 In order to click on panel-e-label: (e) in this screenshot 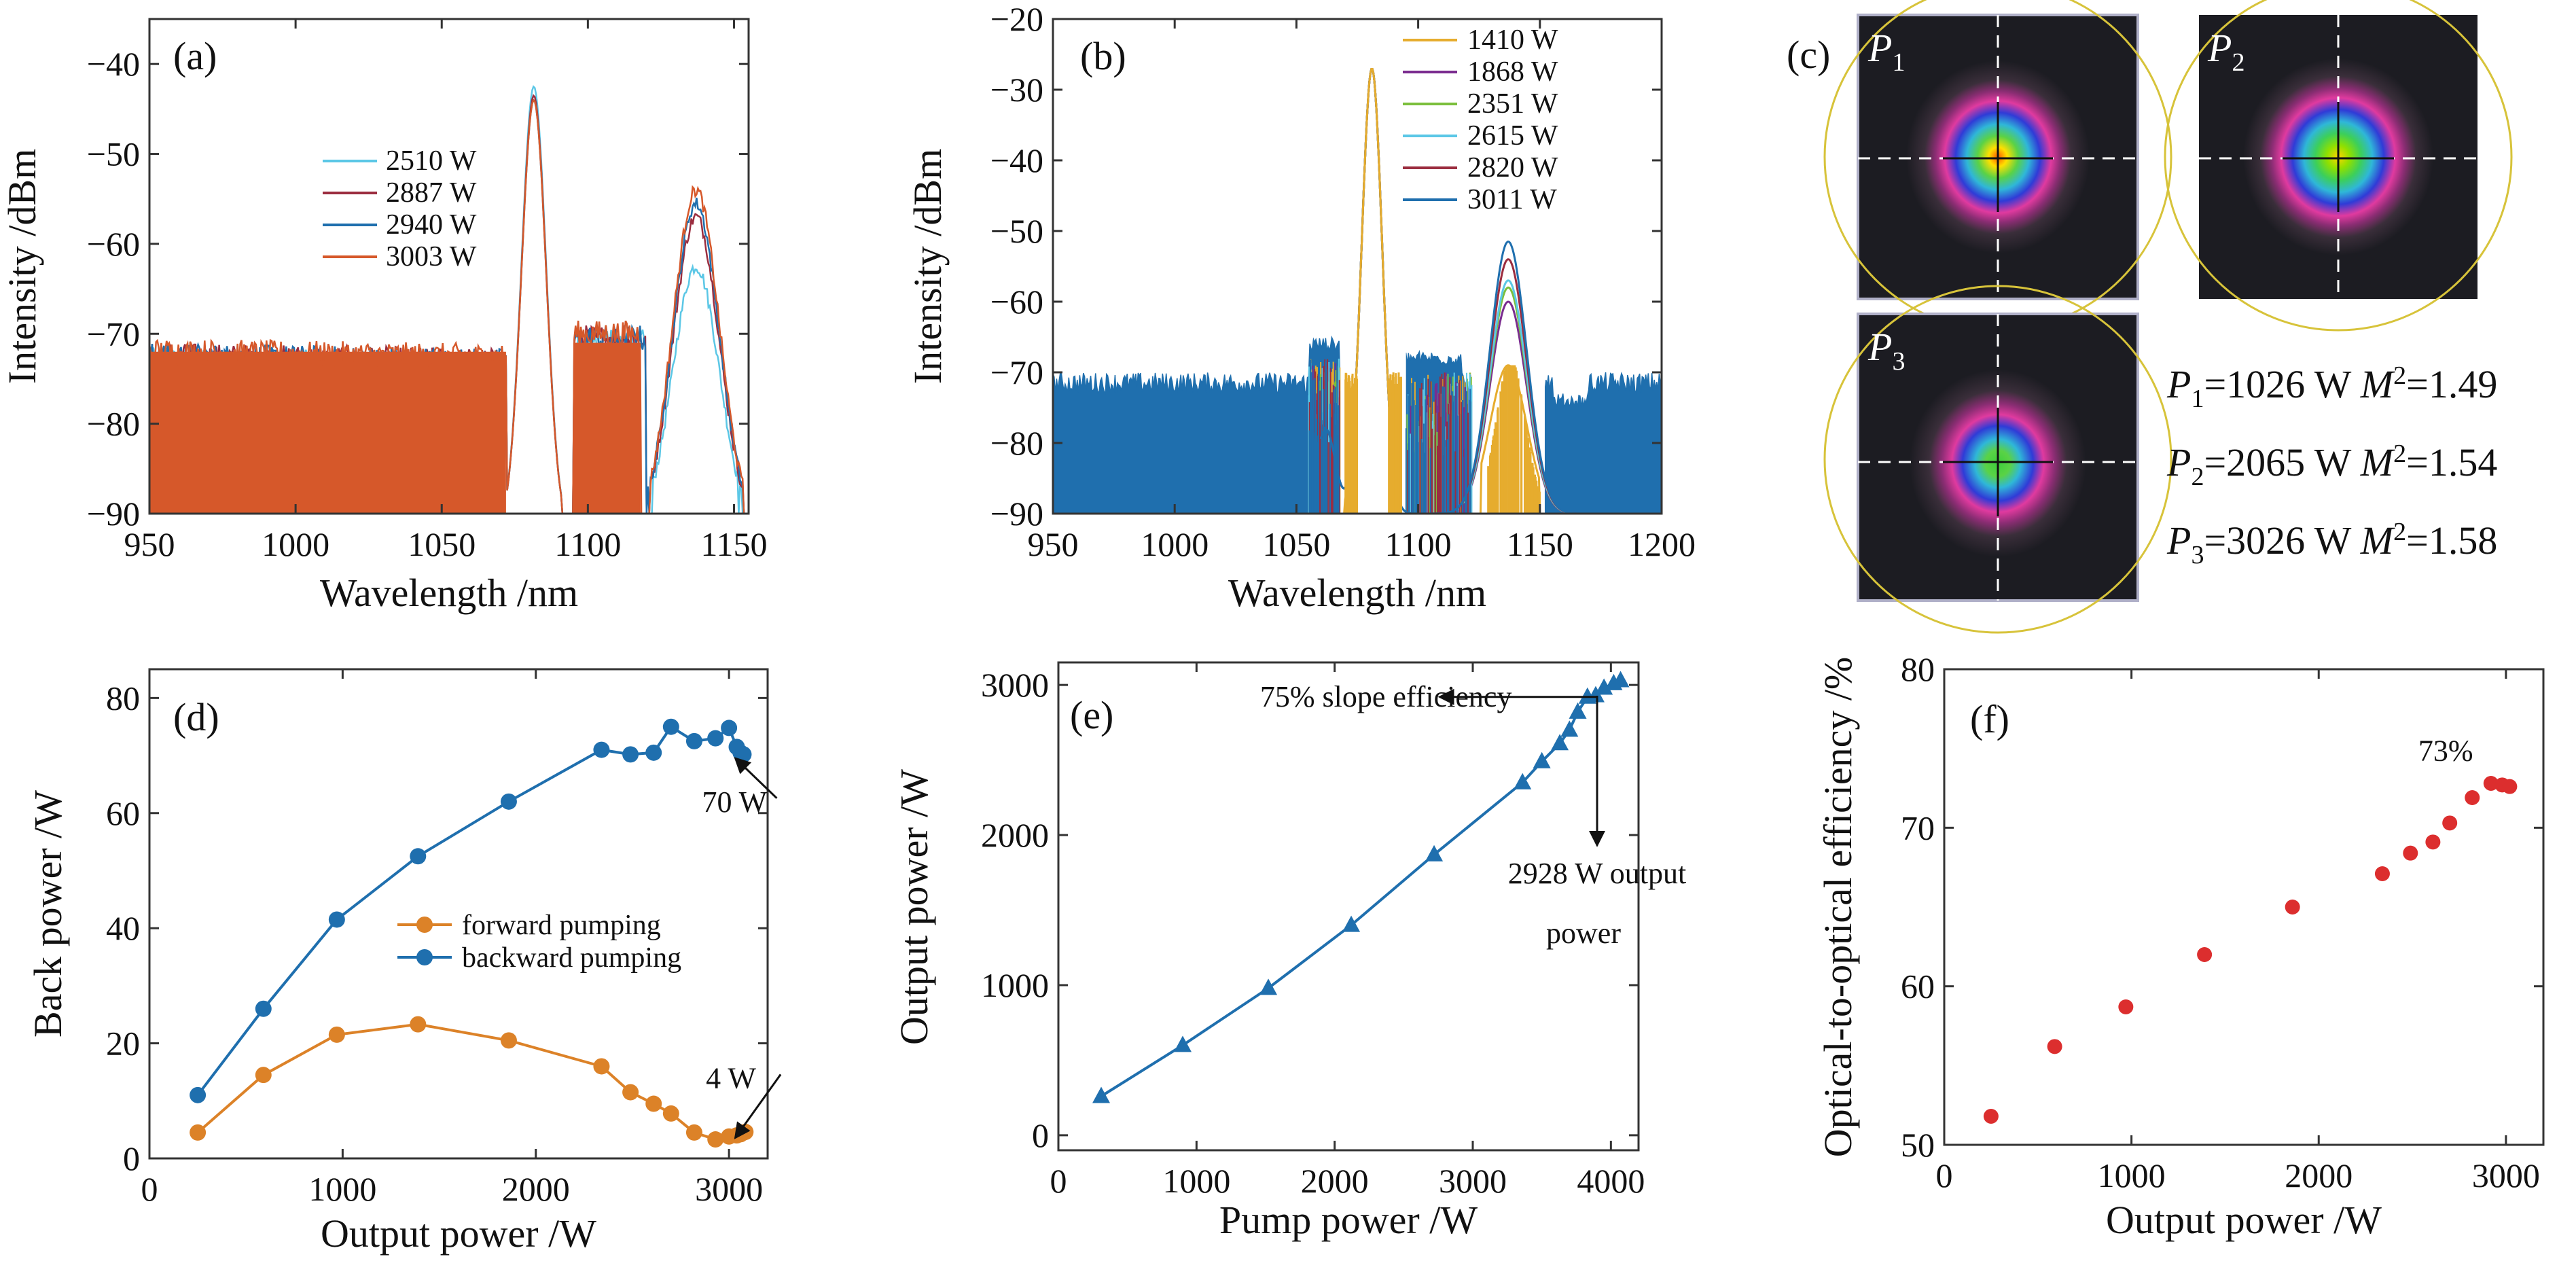, I will do `click(1091, 715)`.